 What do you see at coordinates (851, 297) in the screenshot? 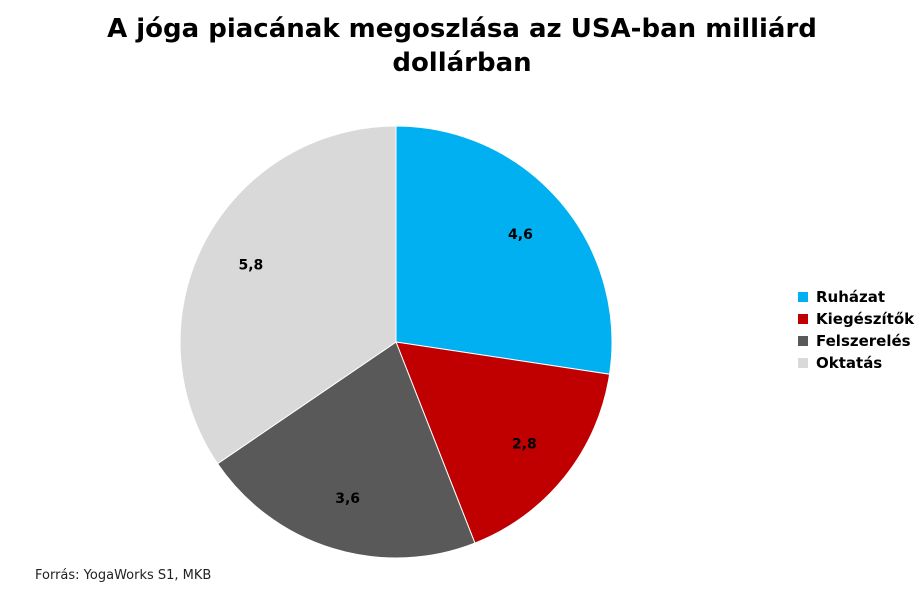
I see `legend-label: Ruházat` at bounding box center [851, 297].